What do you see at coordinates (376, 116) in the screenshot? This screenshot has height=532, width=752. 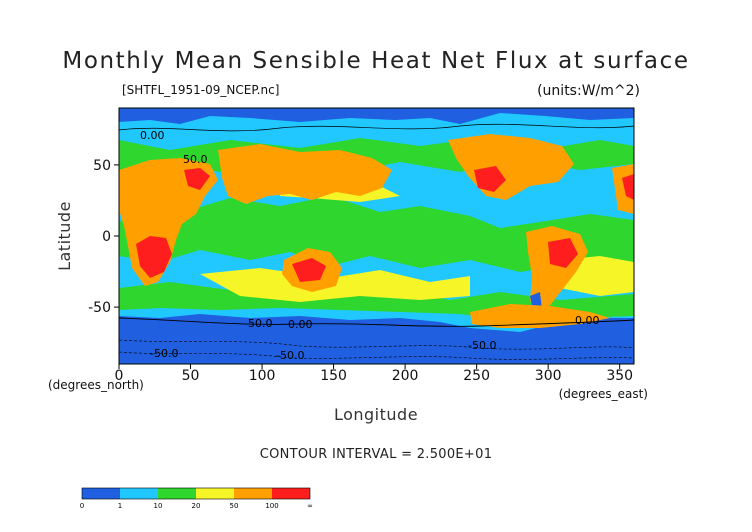 I see `arctic-low-flux-region` at bounding box center [376, 116].